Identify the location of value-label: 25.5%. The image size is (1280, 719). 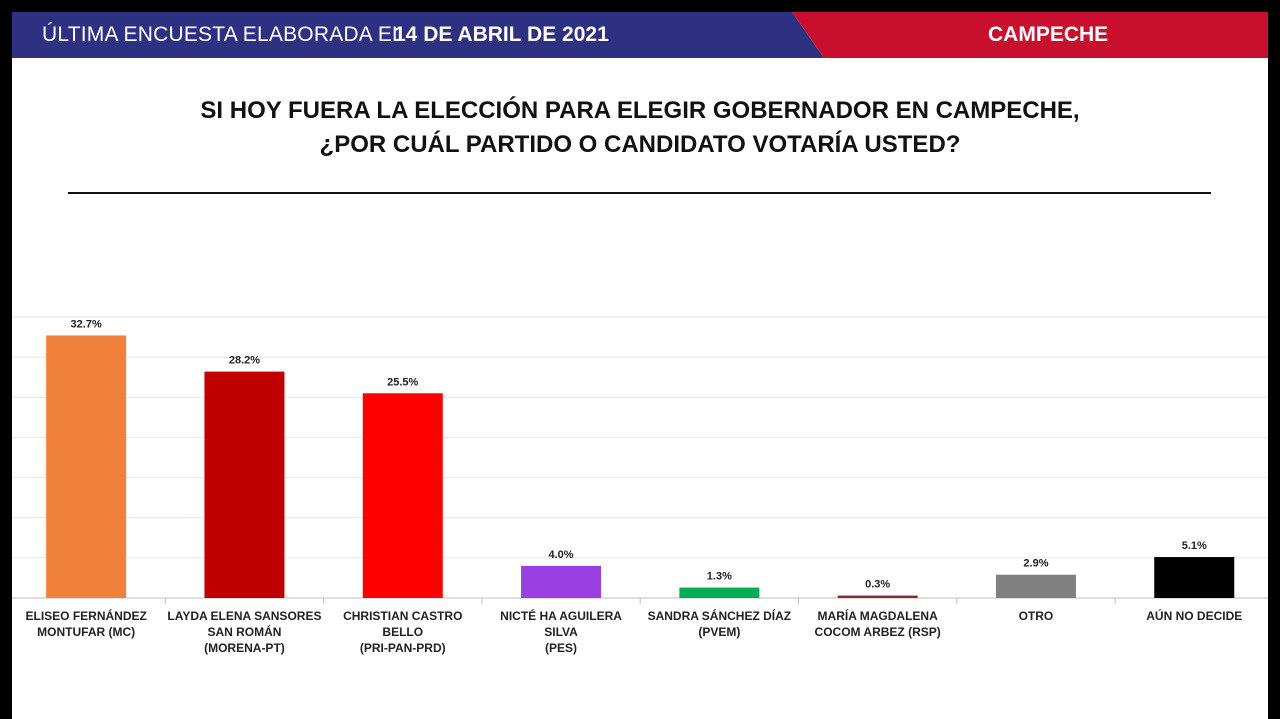
(402, 382).